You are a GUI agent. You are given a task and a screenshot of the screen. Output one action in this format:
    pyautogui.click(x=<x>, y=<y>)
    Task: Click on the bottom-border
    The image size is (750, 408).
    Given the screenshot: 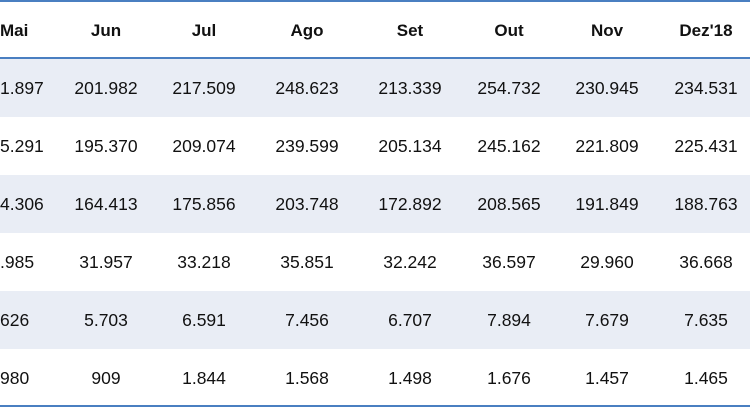 What is the action you would take?
    pyautogui.click(x=375, y=406)
    